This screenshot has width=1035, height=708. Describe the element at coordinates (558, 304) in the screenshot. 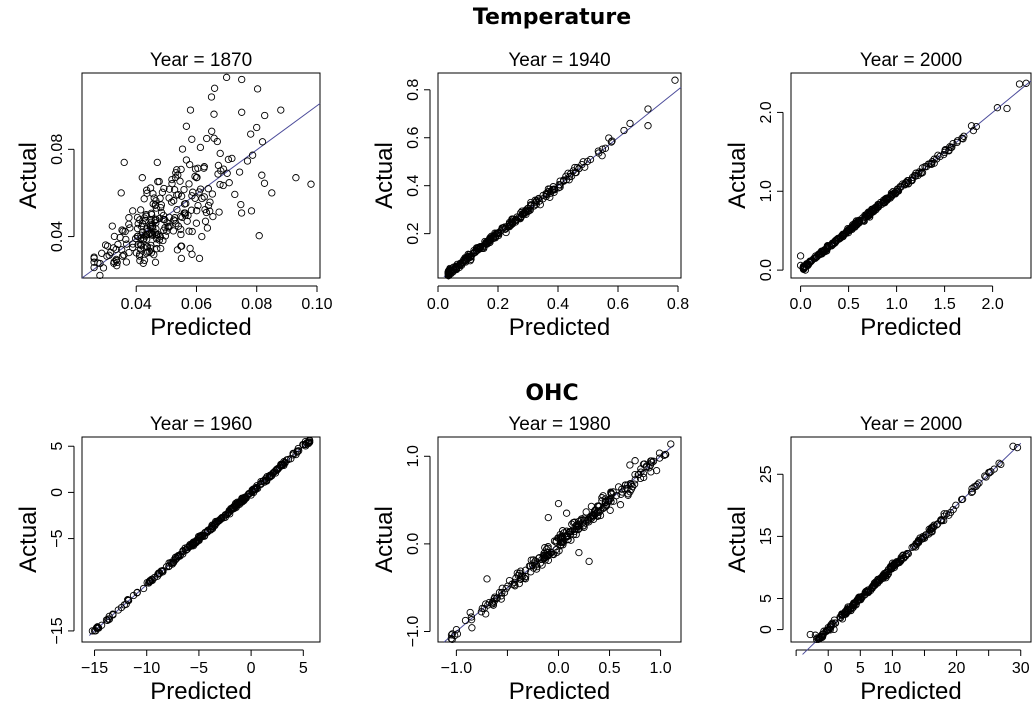

I see `x-tick-label: 0.4` at that location.